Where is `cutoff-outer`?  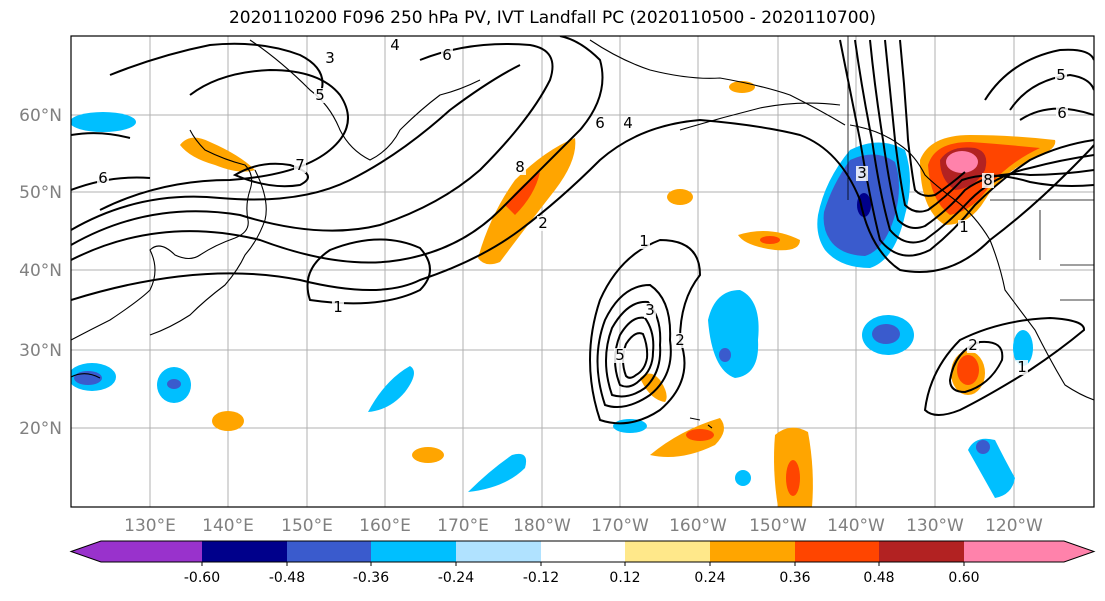 cutoff-outer is located at coordinates (645, 331).